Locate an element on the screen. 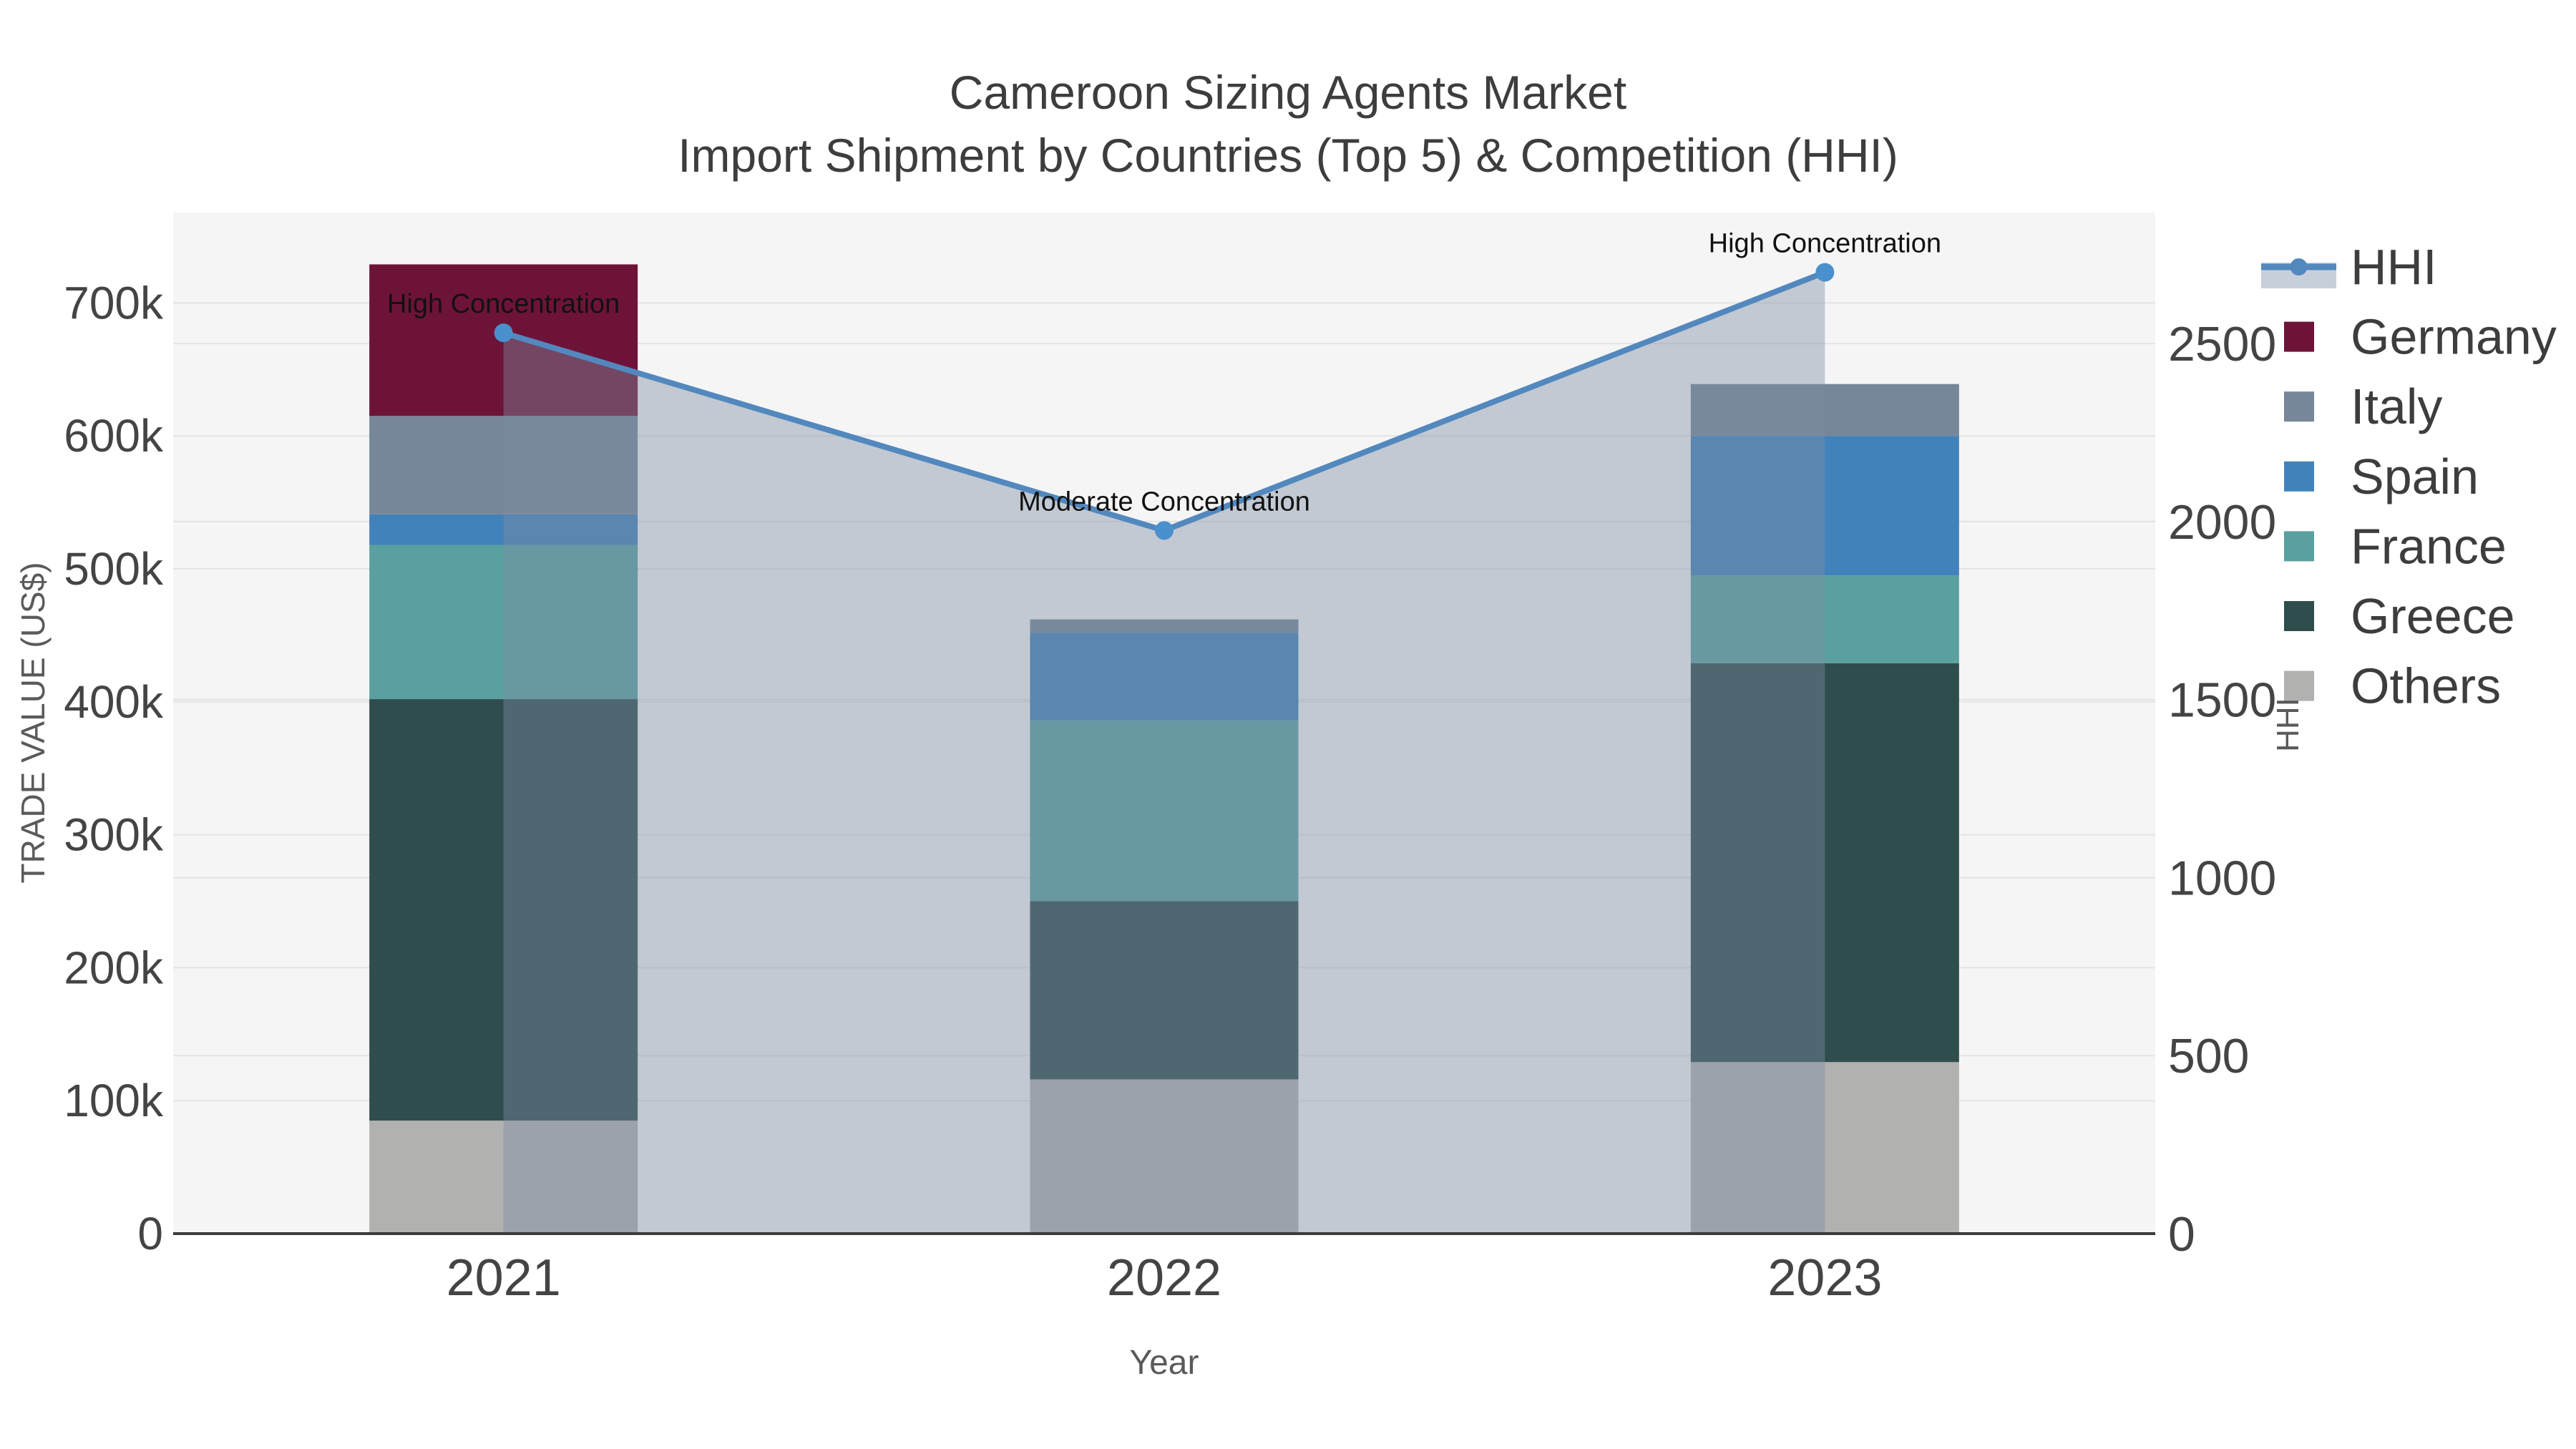 The image size is (2576, 1449). hhi-marker-2023 is located at coordinates (1825, 272).